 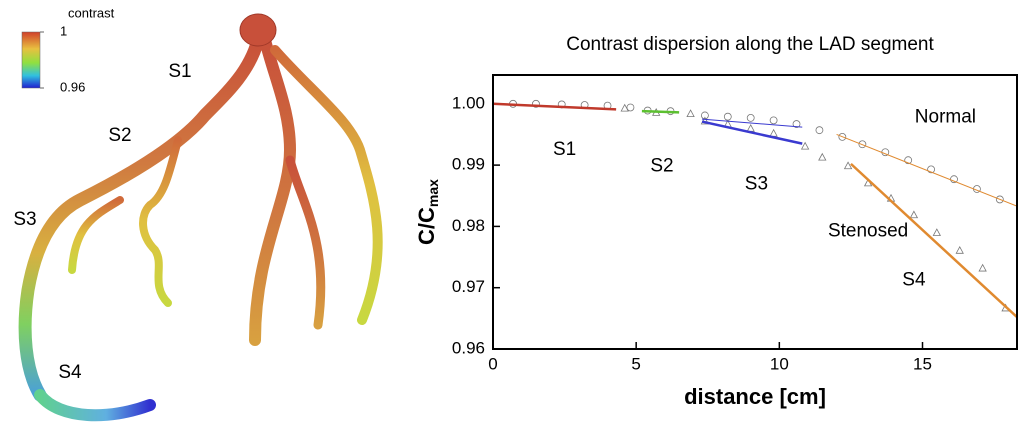 What do you see at coordinates (468, 347) in the screenshot?
I see `y-tick-label: 0.96` at bounding box center [468, 347].